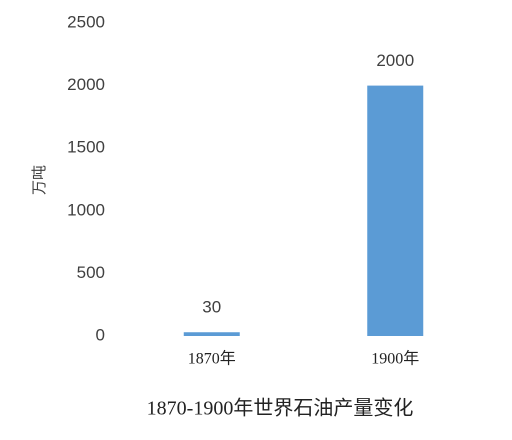 This screenshot has width=512, height=440. What do you see at coordinates (395, 359) in the screenshot?
I see `x-tick-label: 1900年` at bounding box center [395, 359].